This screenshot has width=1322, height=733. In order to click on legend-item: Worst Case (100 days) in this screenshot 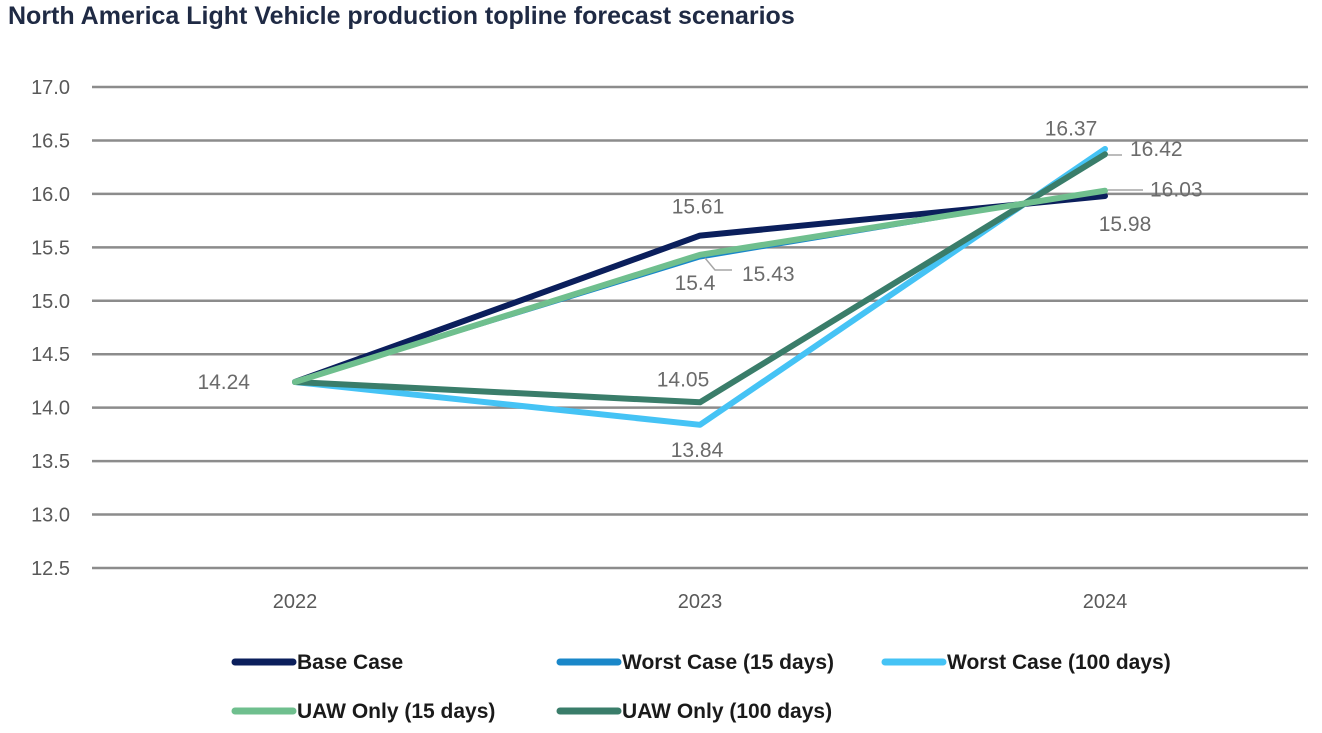, I will do `click(1026, 662)`.